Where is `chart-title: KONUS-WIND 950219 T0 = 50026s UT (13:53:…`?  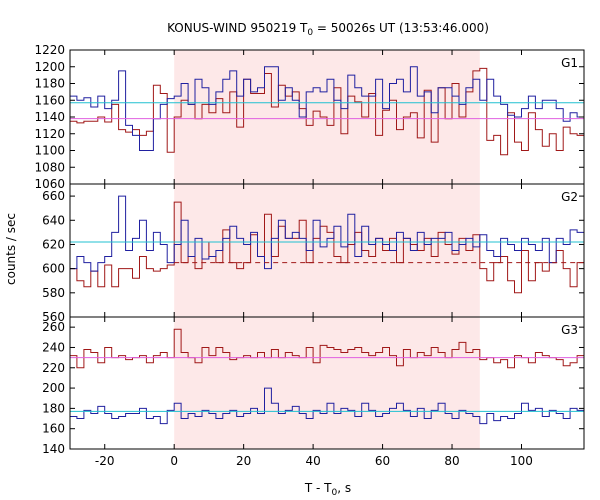 chart-title: KONUS-WIND 950219 T0 = 50026s UT (13:53:… is located at coordinates (328, 29).